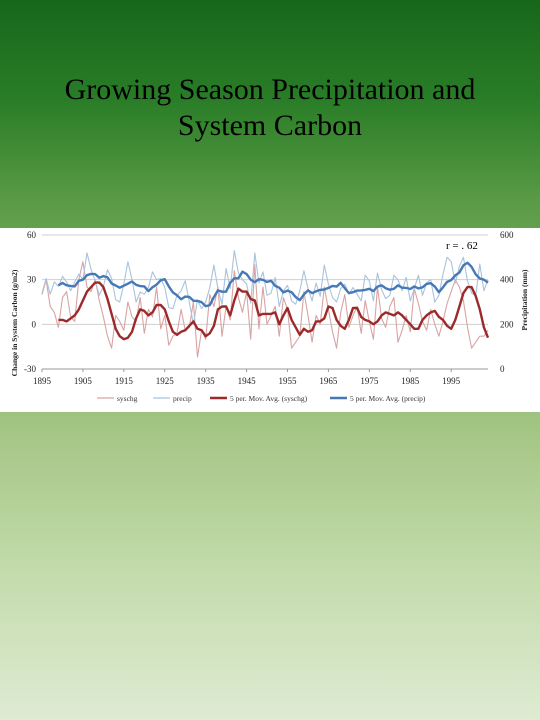 Image resolution: width=540 pixels, height=720 pixels. Describe the element at coordinates (182, 398) in the screenshot. I see `legend-label: precip` at that location.